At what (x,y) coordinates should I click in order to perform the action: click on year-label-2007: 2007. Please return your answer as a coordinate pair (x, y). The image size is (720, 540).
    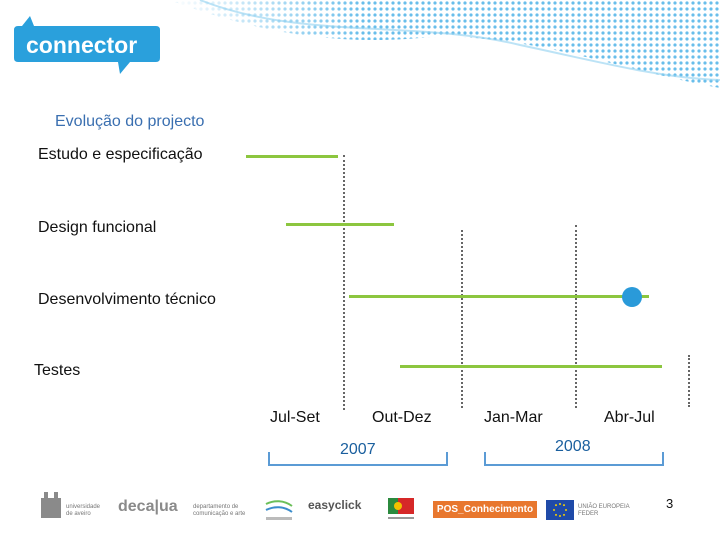
    Looking at the image, I should click on (358, 449).